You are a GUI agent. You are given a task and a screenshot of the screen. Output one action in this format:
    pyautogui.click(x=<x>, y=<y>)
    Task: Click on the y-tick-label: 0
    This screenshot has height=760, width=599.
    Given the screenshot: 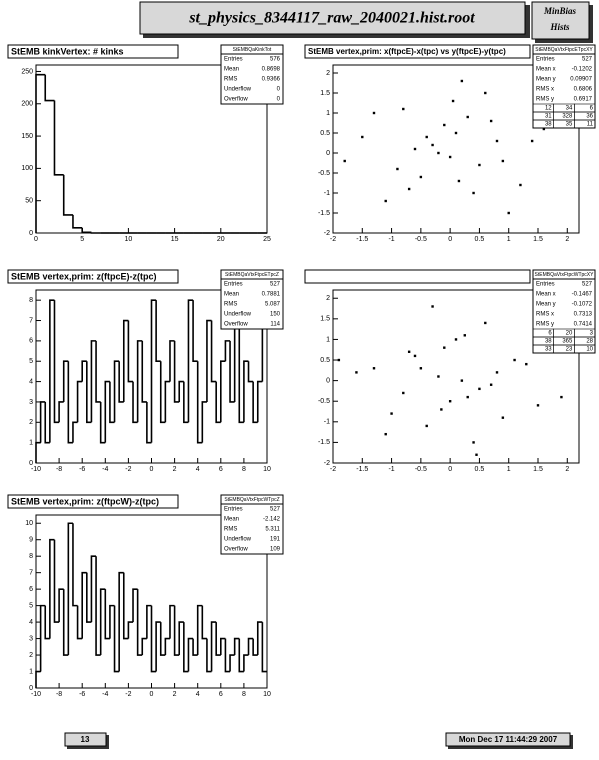 What is the action you would take?
    pyautogui.click(x=31, y=463)
    